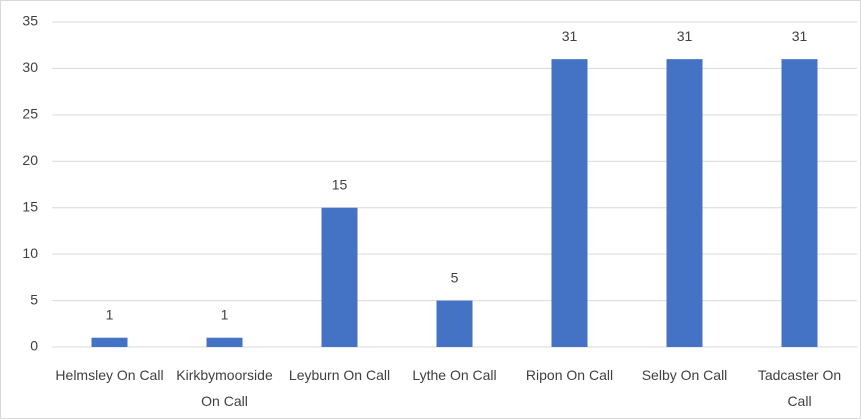  What do you see at coordinates (30, 160) in the screenshot?
I see `y-tick-label: 20` at bounding box center [30, 160].